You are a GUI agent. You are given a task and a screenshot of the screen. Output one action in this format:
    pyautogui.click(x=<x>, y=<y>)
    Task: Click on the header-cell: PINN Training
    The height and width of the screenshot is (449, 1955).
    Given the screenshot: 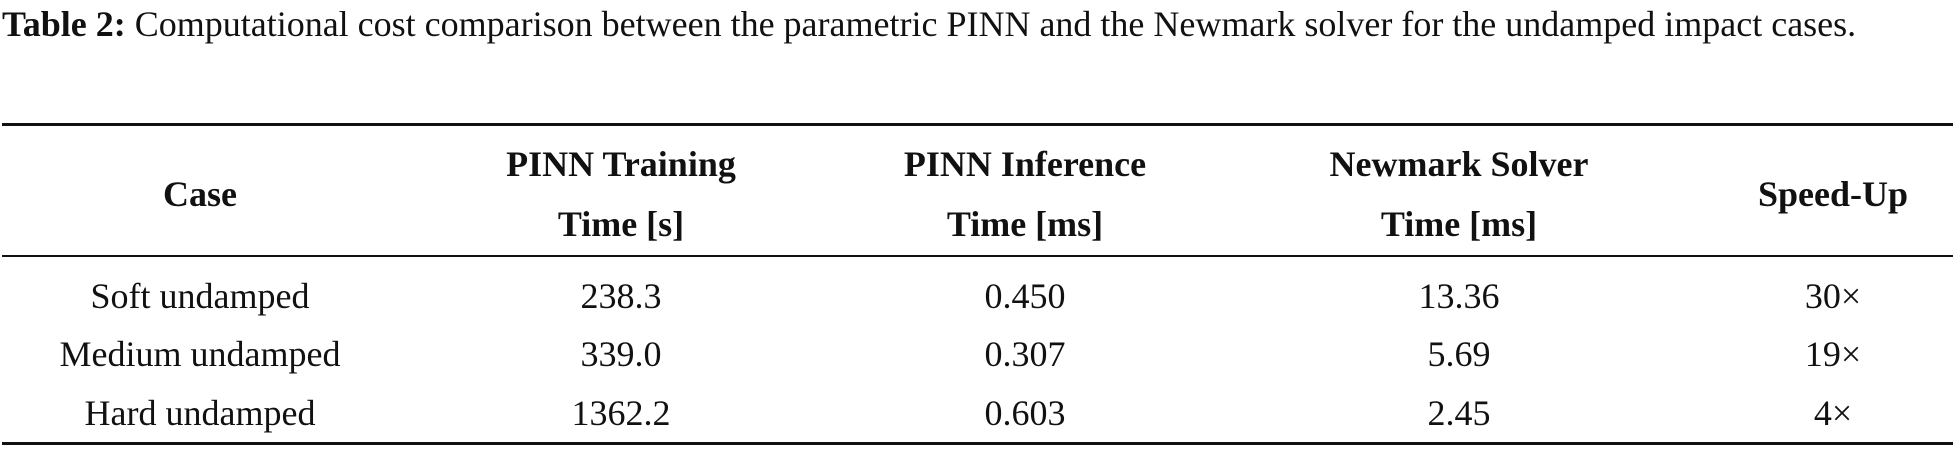 What is the action you would take?
    pyautogui.click(x=621, y=164)
    